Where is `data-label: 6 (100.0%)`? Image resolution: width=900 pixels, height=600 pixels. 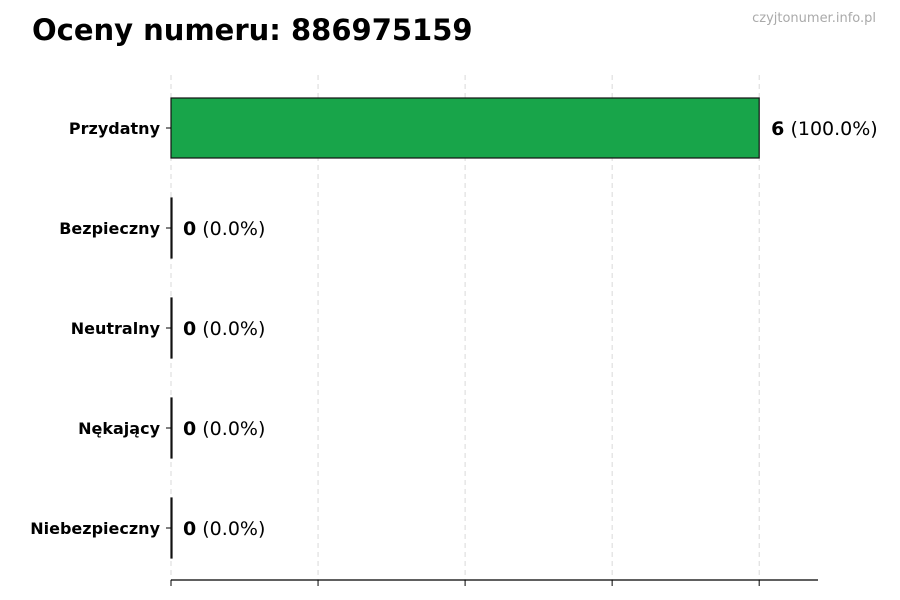
data-label: 6 (100.0%) is located at coordinates (824, 129).